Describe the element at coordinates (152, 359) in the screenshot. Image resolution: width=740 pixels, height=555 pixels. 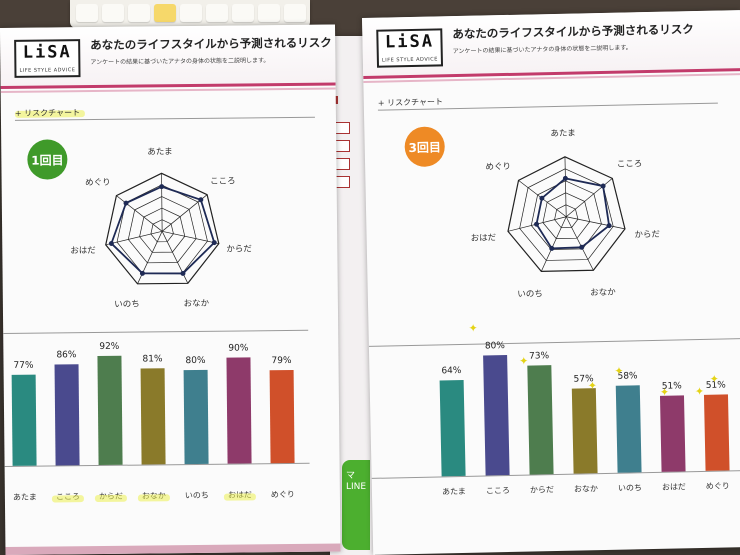
I see `bar-value-label: 81%` at that location.